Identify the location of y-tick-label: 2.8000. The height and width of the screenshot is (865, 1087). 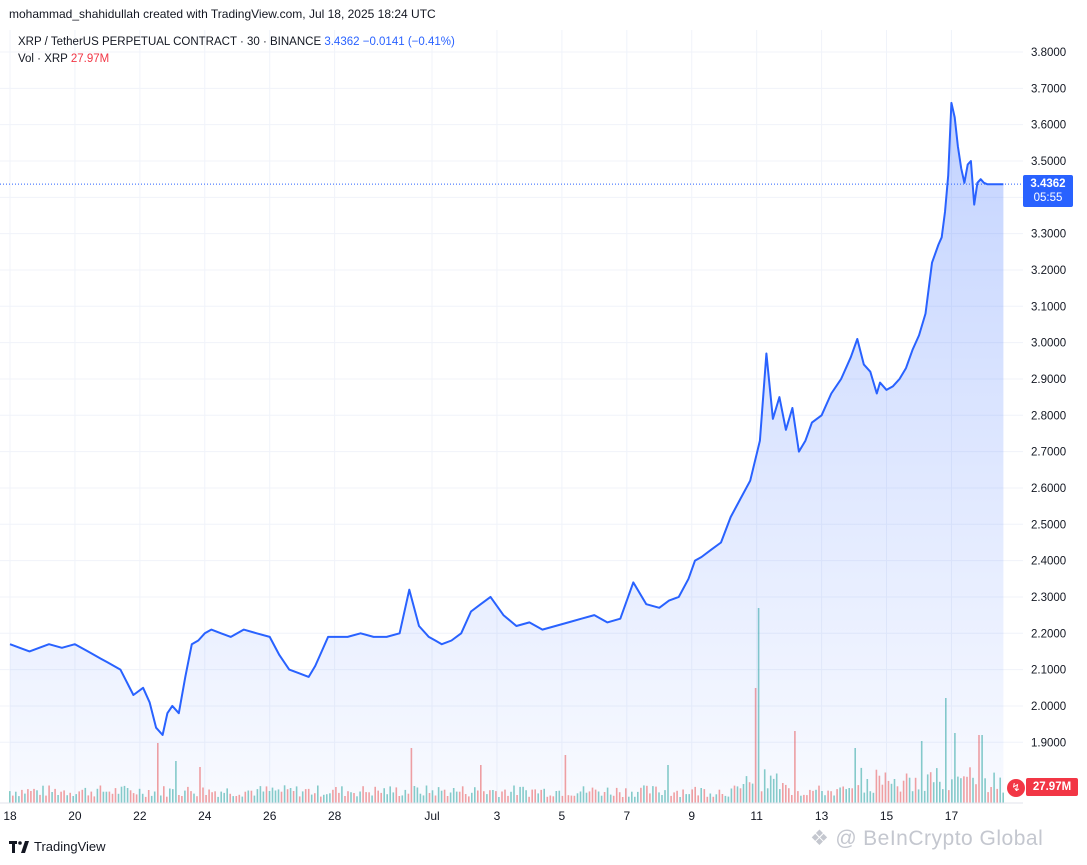
(1048, 416).